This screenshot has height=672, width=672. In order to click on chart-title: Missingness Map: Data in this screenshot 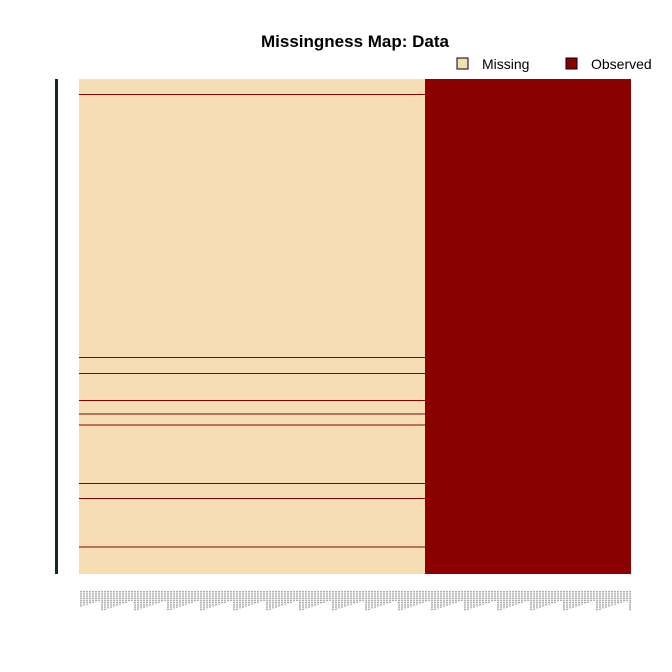, I will do `click(355, 41)`.